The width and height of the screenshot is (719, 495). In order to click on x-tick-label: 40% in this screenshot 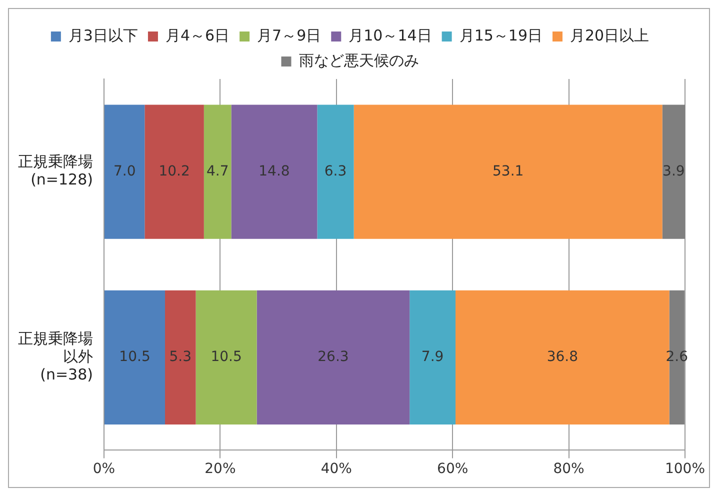, I will do `click(336, 469)`.